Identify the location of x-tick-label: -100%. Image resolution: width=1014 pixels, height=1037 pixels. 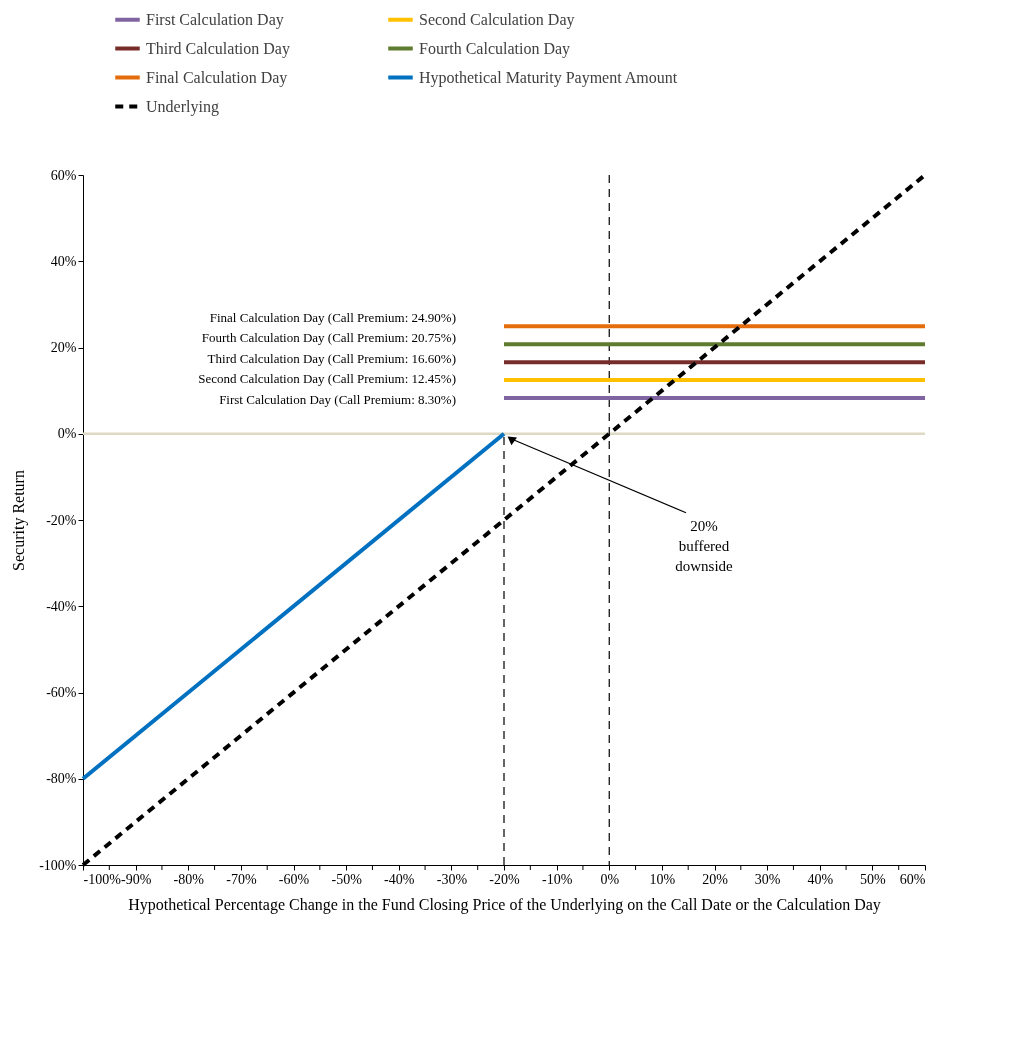
(102, 879).